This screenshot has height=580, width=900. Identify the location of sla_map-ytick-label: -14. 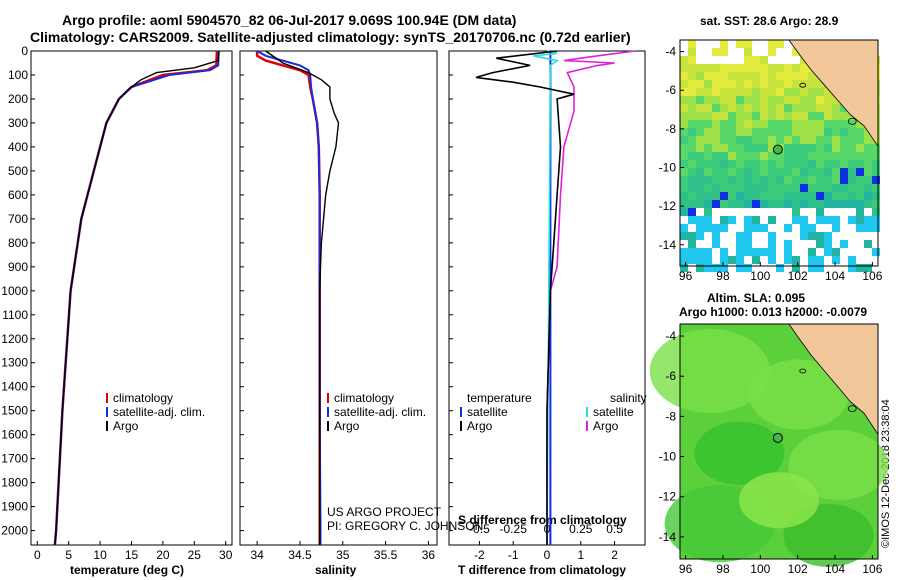
(668, 537).